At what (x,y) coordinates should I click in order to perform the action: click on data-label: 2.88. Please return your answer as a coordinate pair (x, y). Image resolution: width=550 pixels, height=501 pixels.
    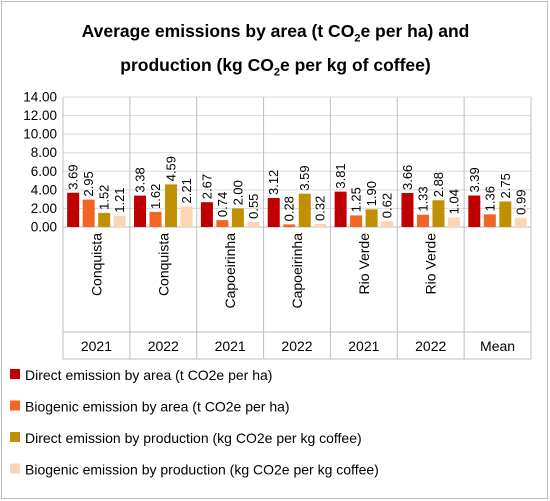
    Looking at the image, I should click on (438, 184).